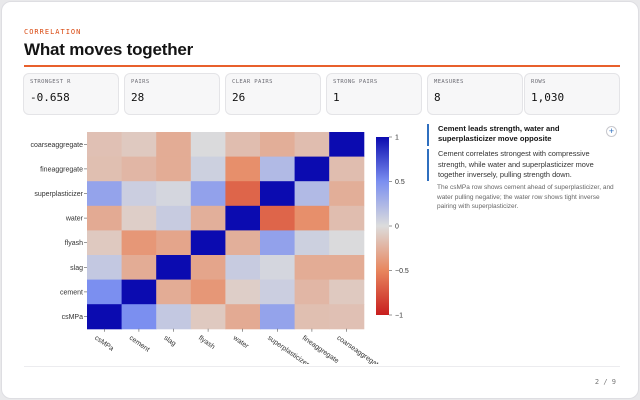  What do you see at coordinates (73, 317) in the screenshot?
I see `y-tick-label: csMPa` at bounding box center [73, 317].